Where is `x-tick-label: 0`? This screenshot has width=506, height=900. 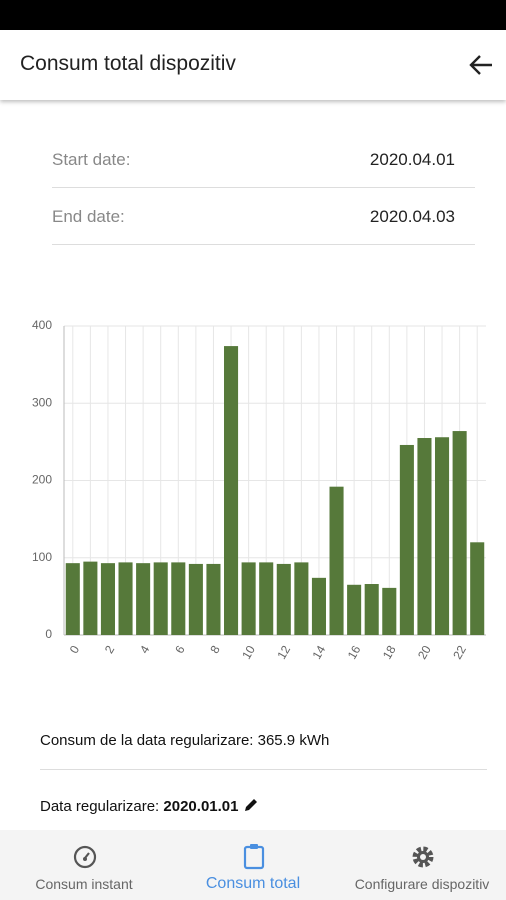 x-tick-label: 0 is located at coordinates (75, 649).